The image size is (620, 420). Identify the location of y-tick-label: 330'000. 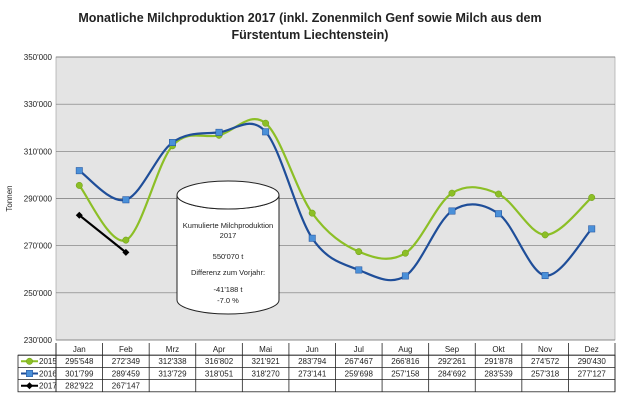
(38, 104).